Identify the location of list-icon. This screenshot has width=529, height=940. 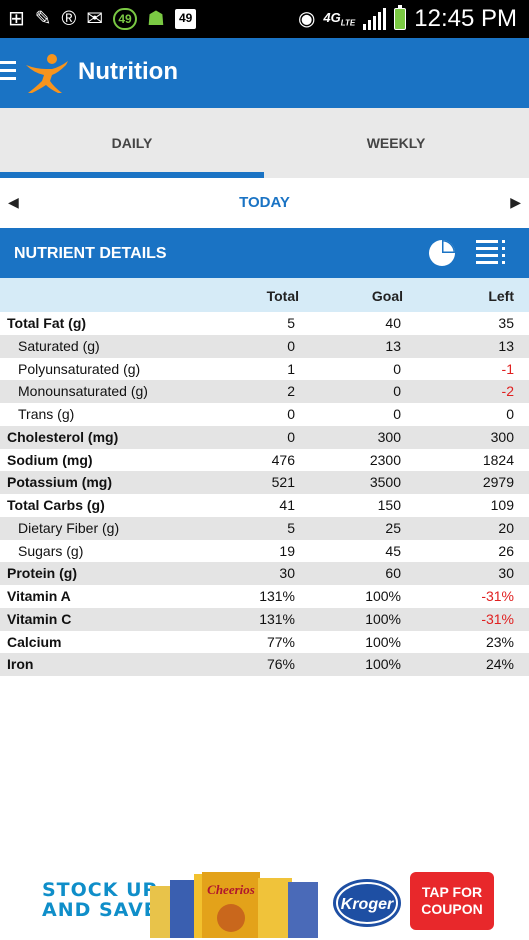
(491, 253).